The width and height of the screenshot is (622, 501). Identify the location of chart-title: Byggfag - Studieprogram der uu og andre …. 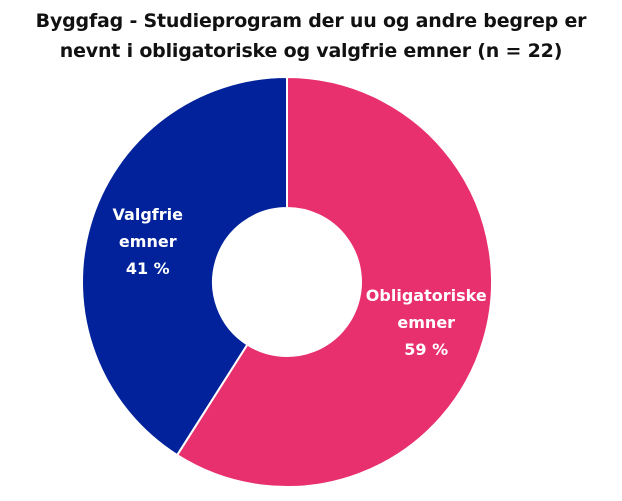
(311, 36).